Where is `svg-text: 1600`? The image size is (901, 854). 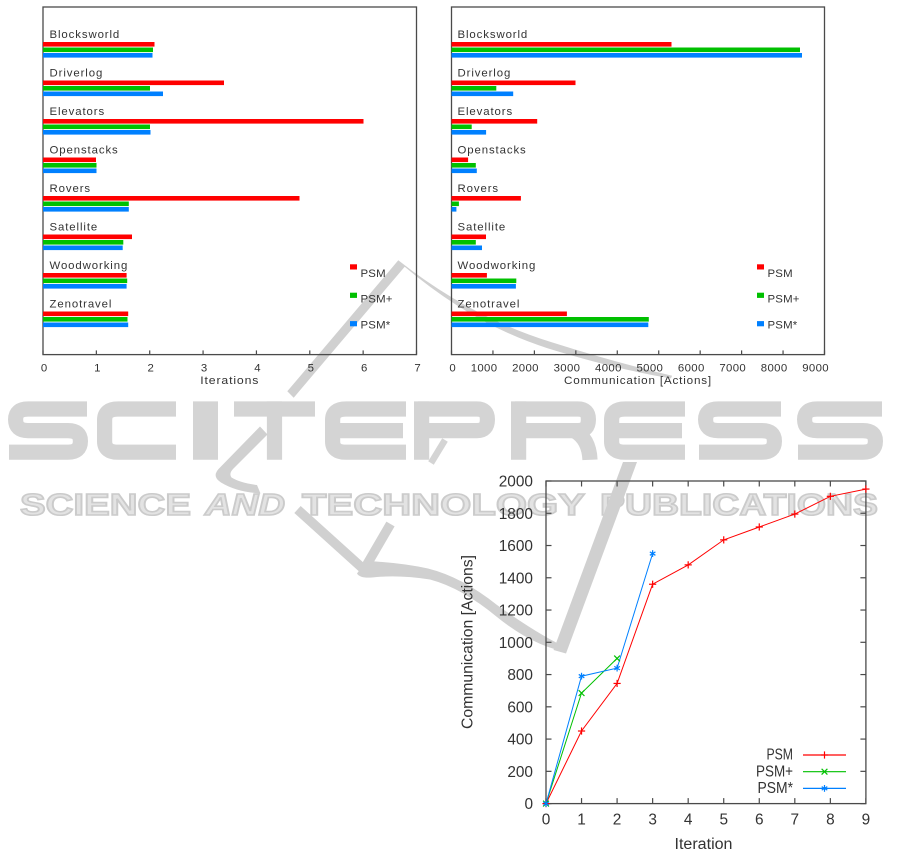
svg-text: 1600 is located at coordinates (516, 546).